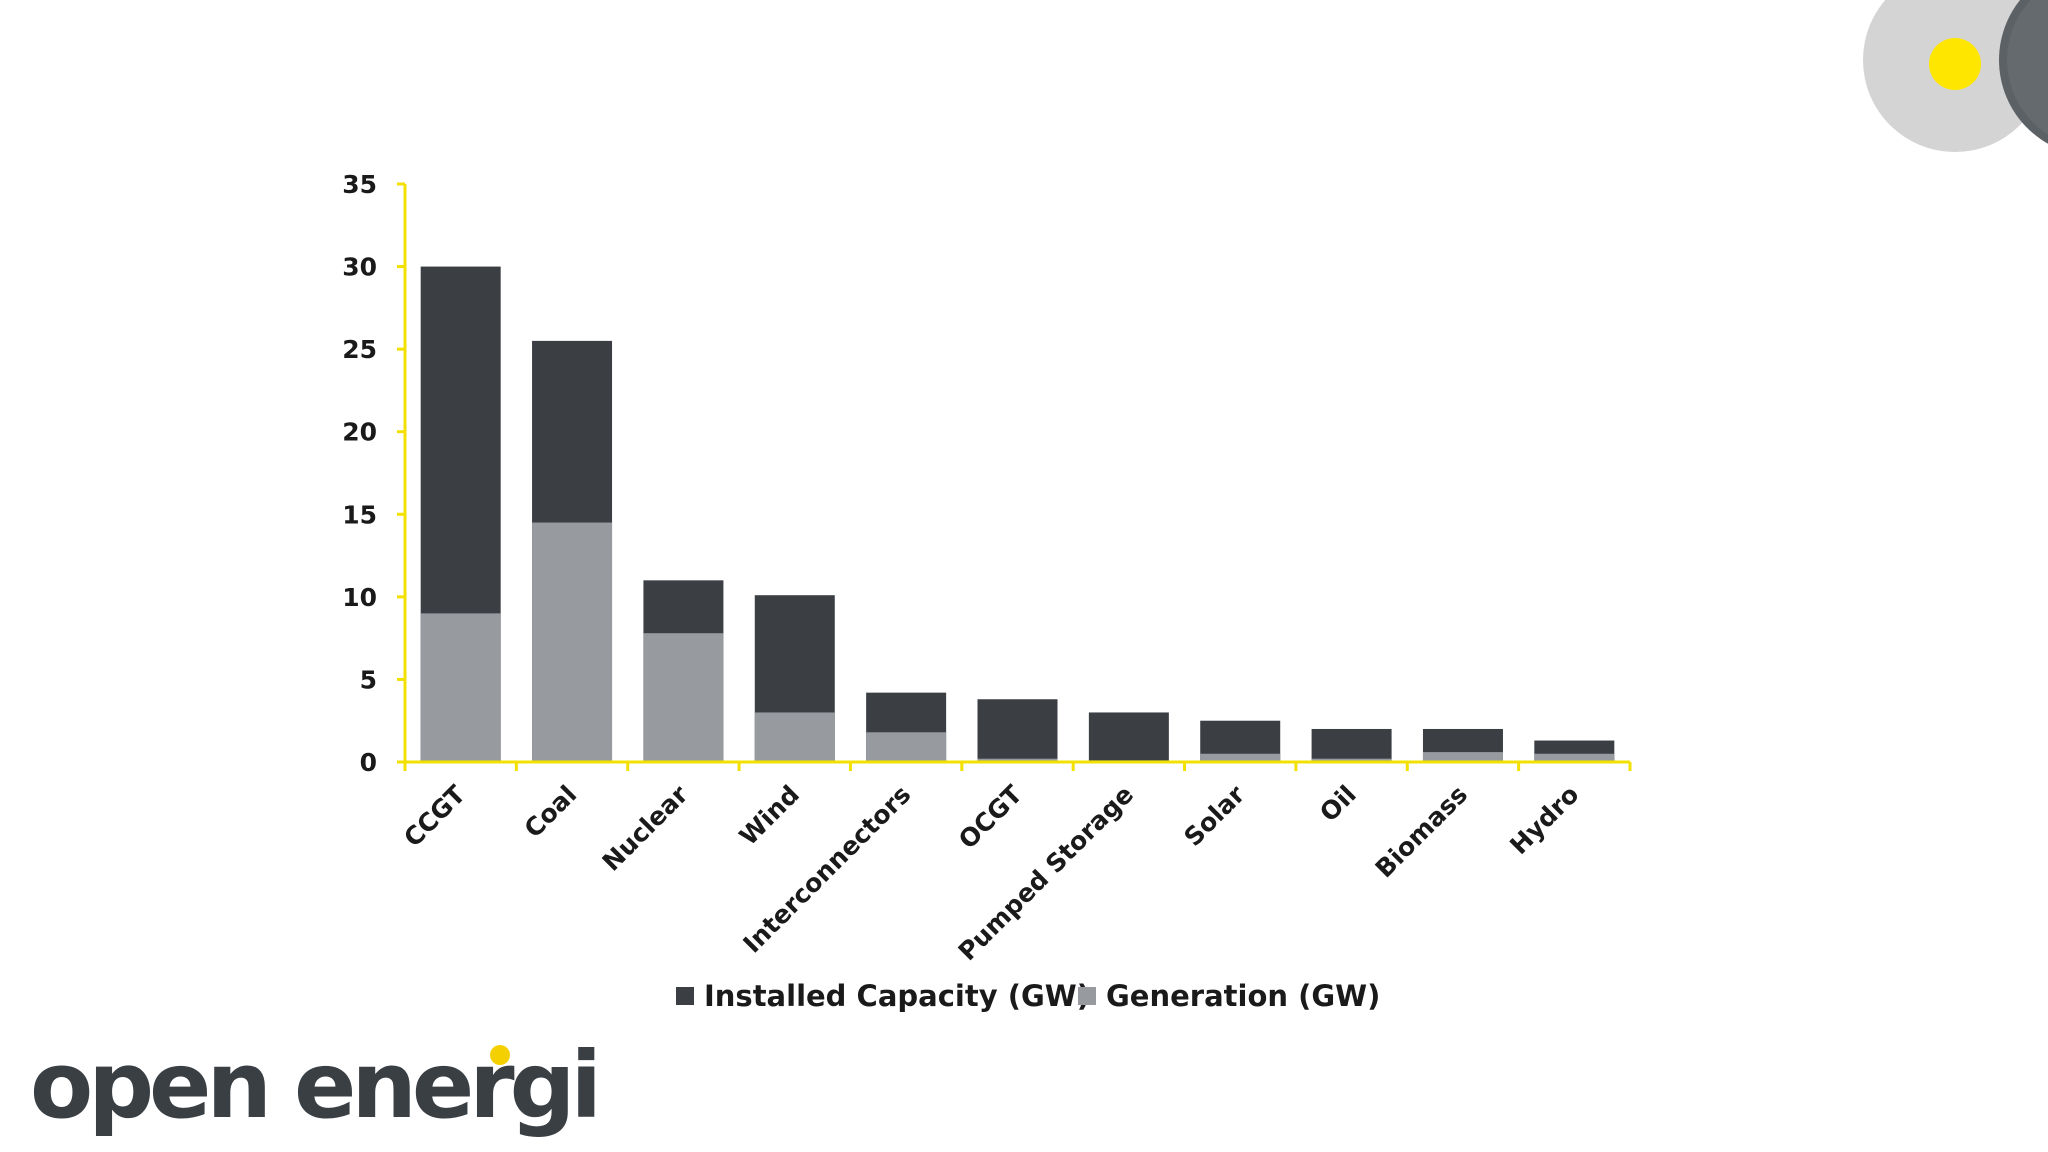 This screenshot has width=2048, height=1152. What do you see at coordinates (1351, 745) in the screenshot?
I see `bar-capacity-oil` at bounding box center [1351, 745].